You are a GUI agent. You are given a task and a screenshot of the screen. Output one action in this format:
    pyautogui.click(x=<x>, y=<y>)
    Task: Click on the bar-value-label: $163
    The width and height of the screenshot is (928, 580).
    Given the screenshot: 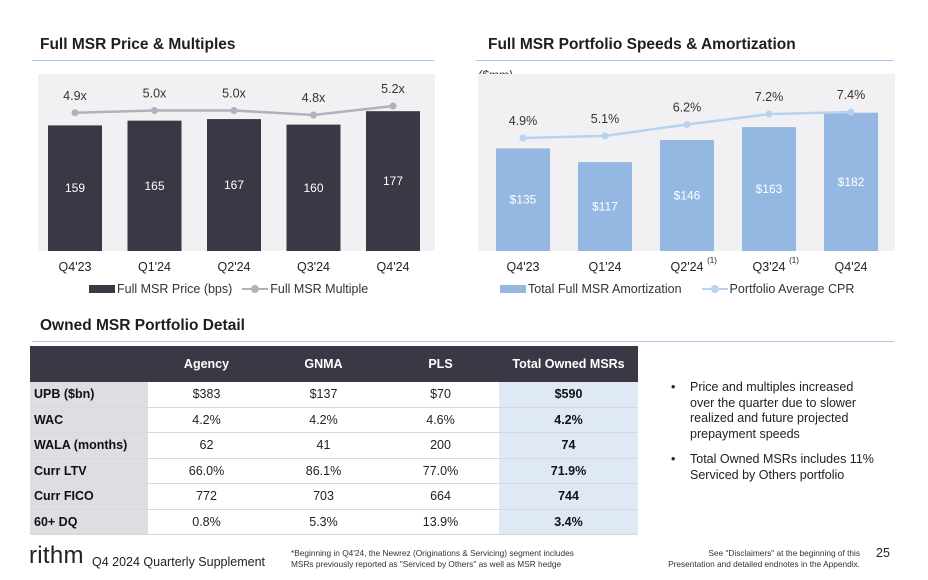 What is the action you would take?
    pyautogui.click(x=769, y=189)
    